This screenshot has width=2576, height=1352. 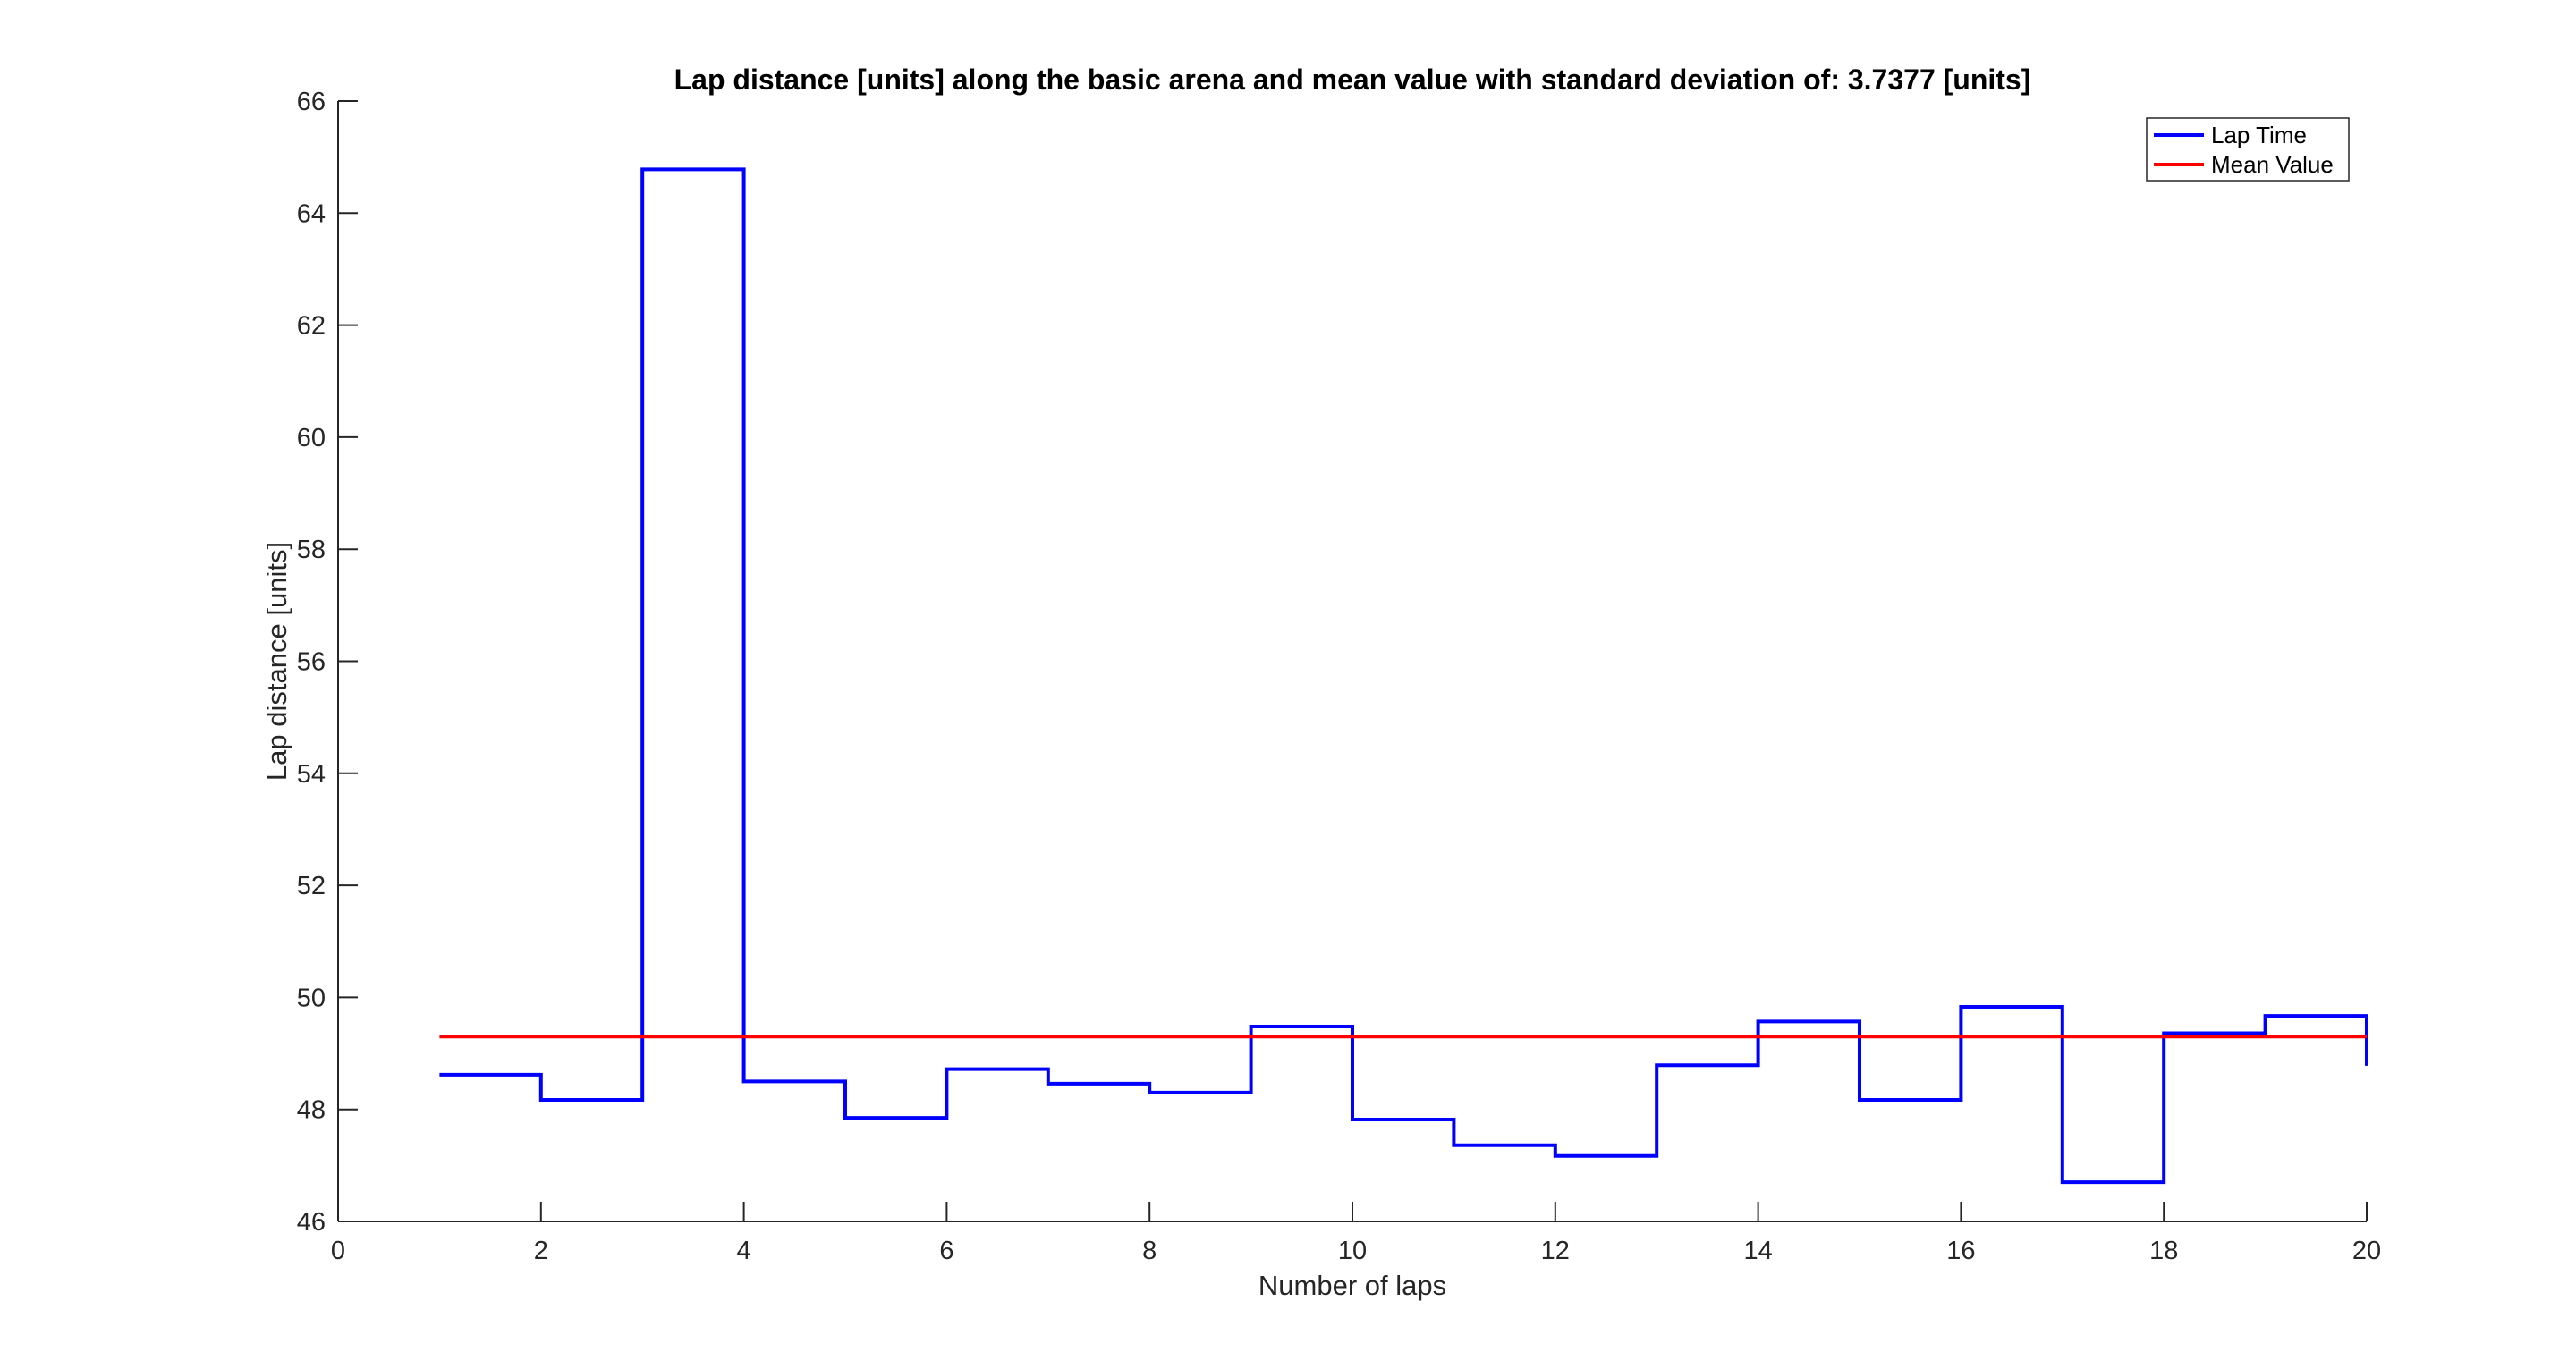 I want to click on legend-box, so click(x=2248, y=149).